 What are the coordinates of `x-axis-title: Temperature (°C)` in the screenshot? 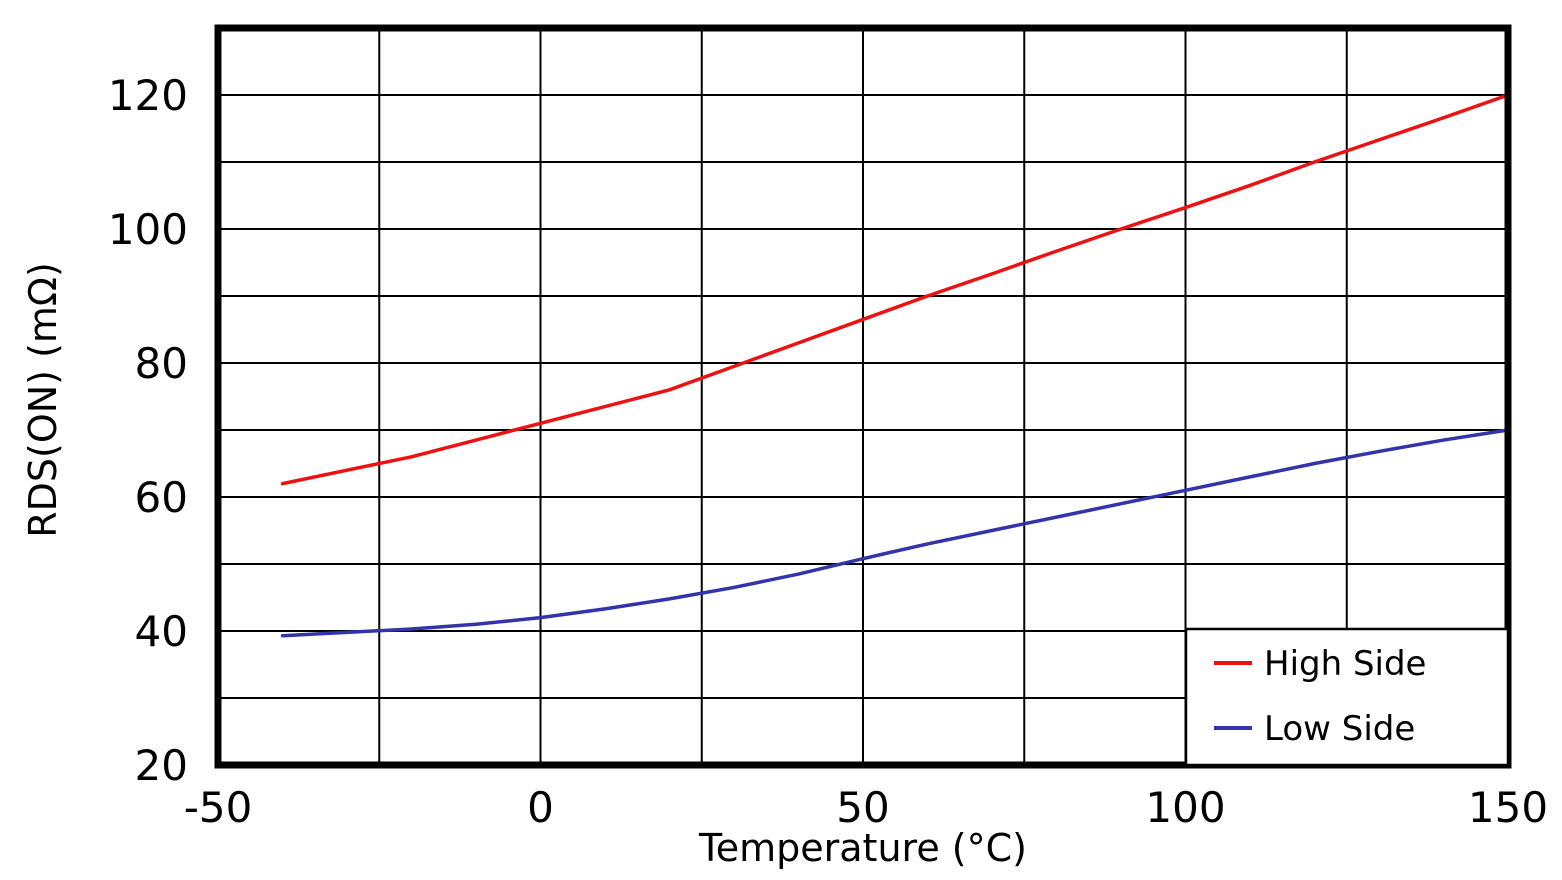 It's located at (862, 848).